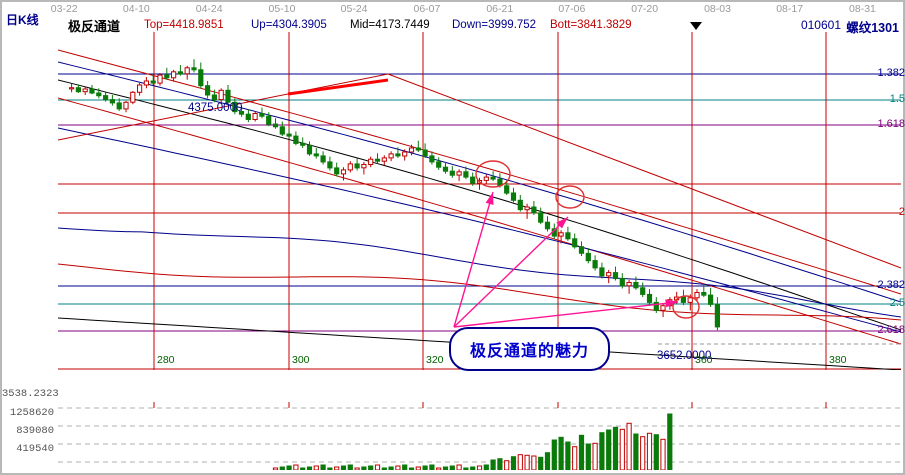 The image size is (905, 475). I want to click on fib-level-label: 1.5, so click(897, 99).